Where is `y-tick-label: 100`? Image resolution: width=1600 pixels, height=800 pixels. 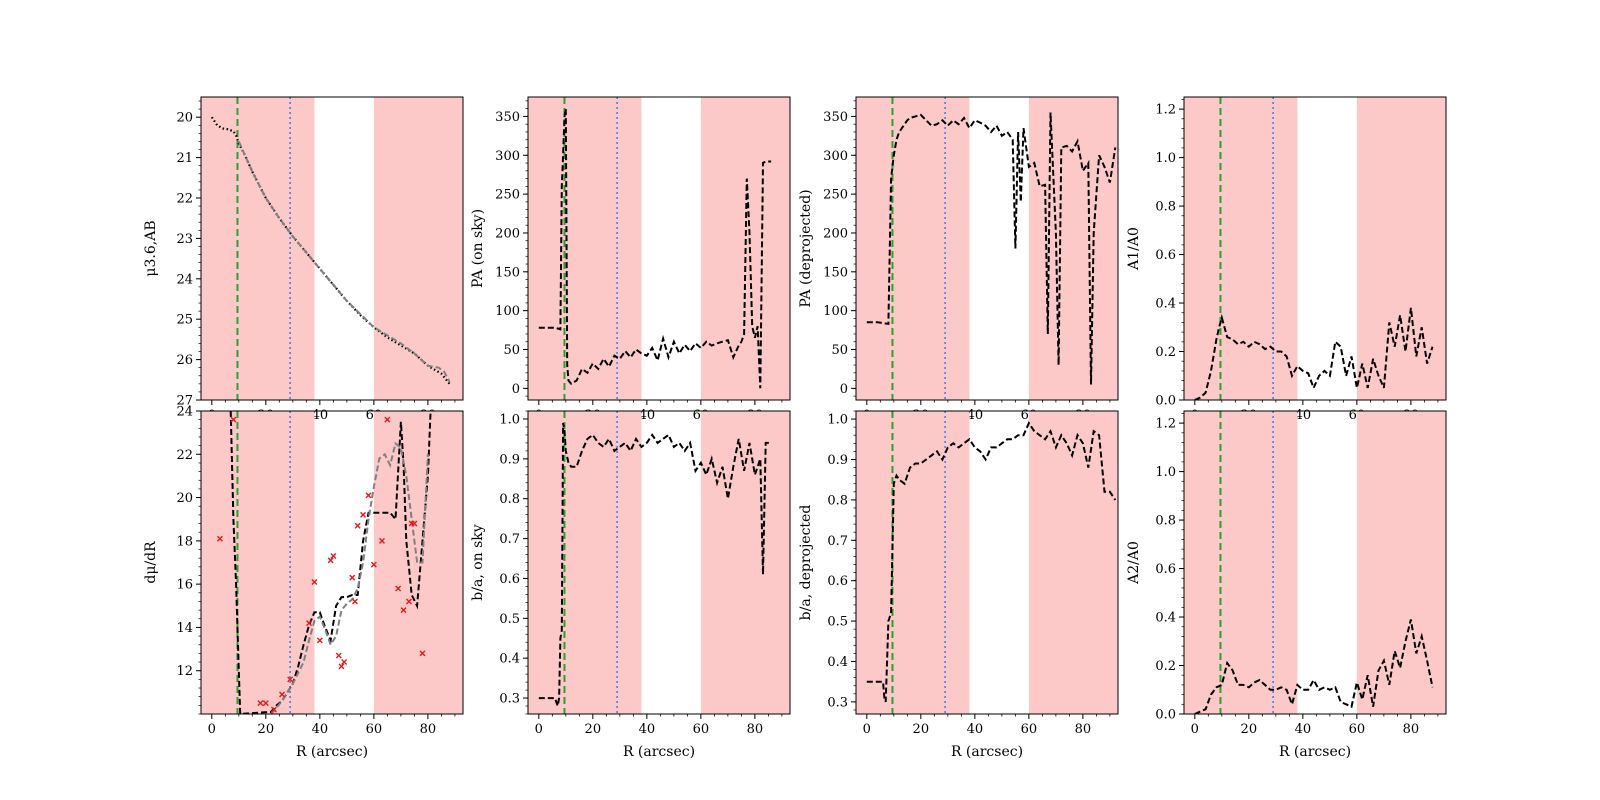
y-tick-label: 100 is located at coordinates (835, 311).